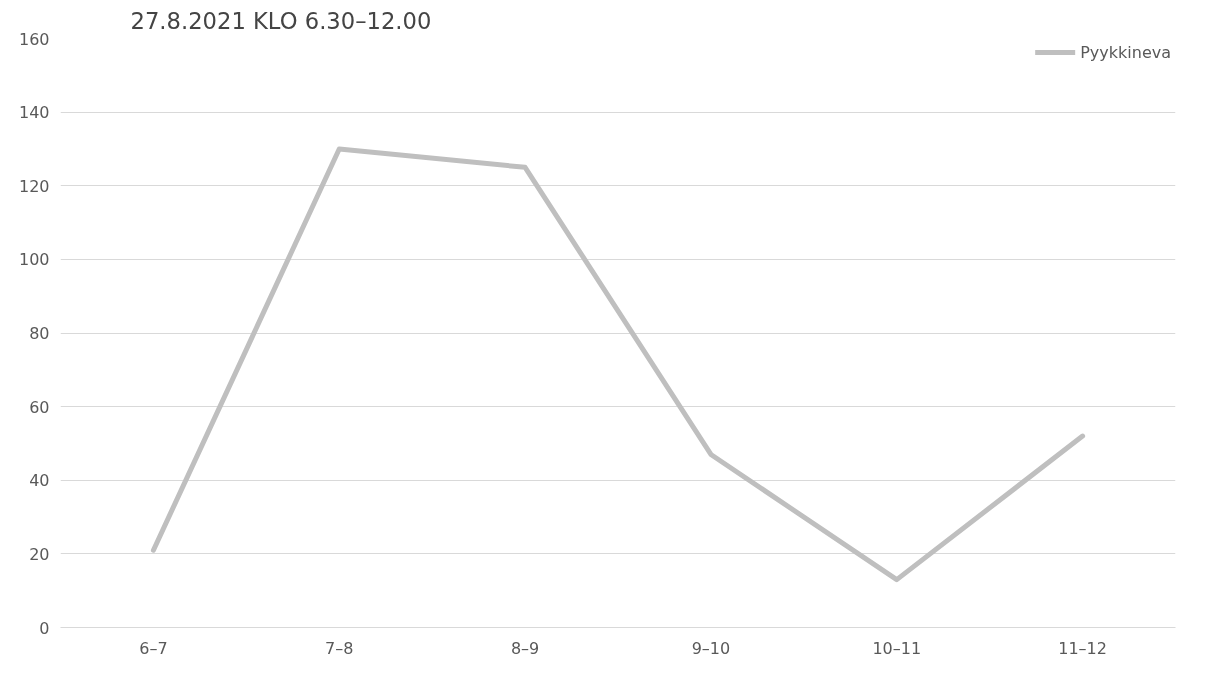 Image resolution: width=1227 pixels, height=679 pixels. I want to click on x-tick-label: 6–7, so click(153, 648).